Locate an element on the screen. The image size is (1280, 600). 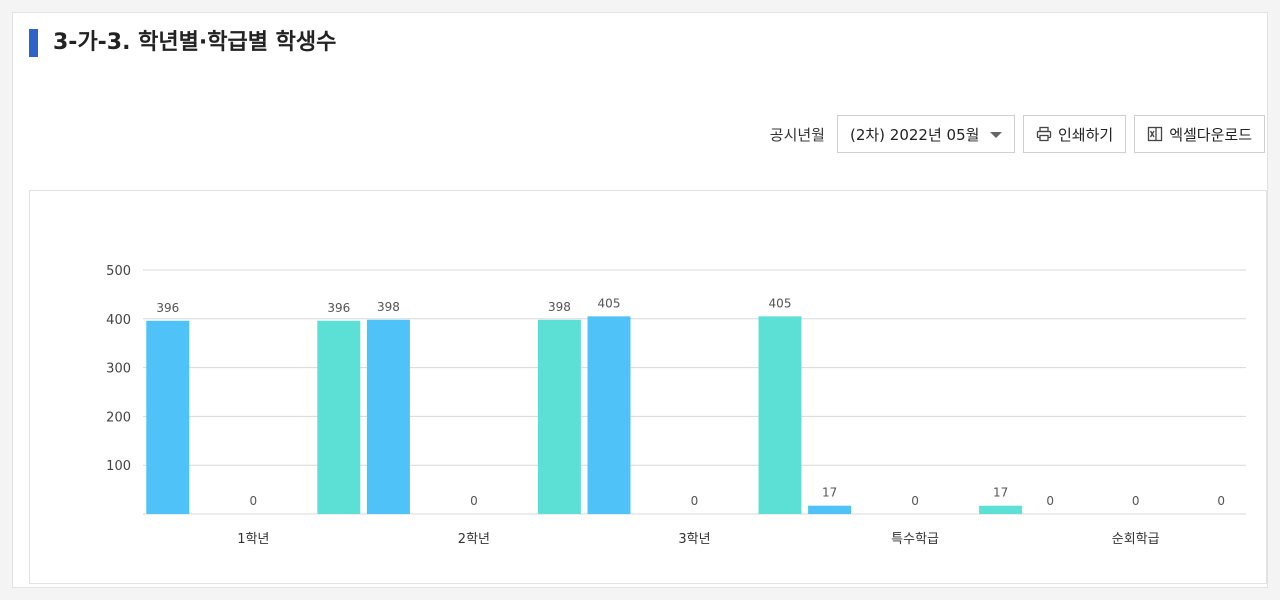
printer-icon is located at coordinates (1044, 134).